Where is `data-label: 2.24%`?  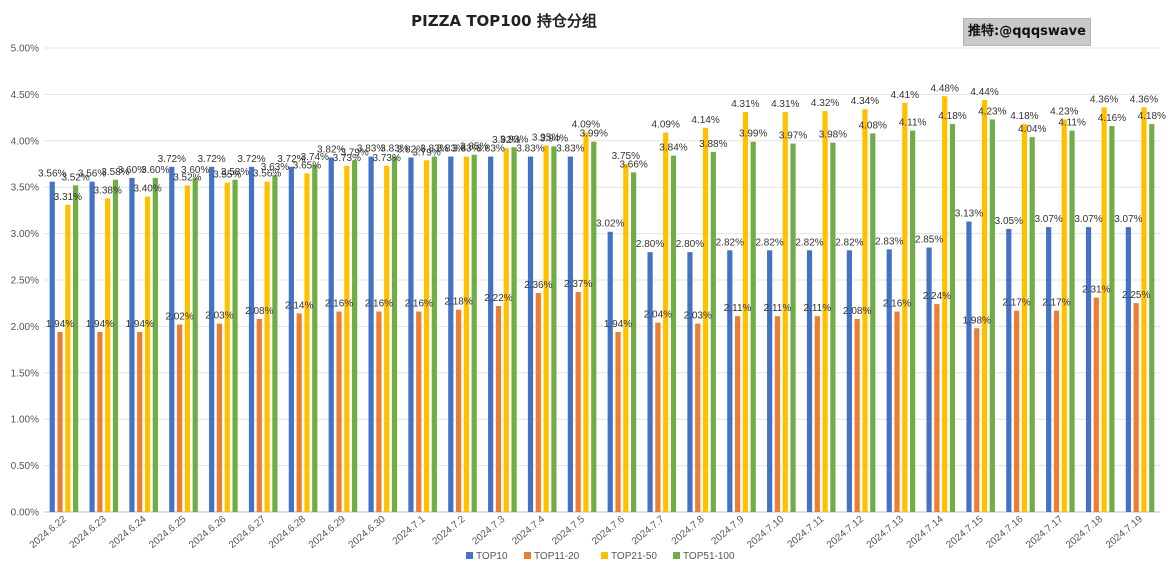 data-label: 2.24% is located at coordinates (937, 296).